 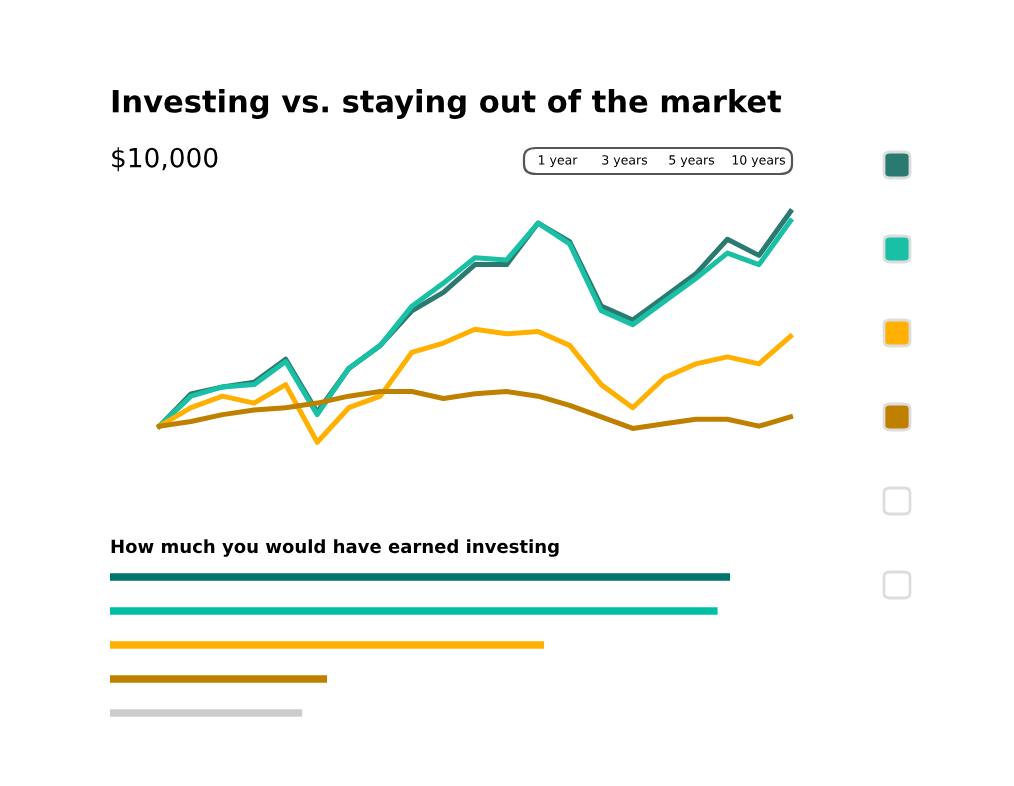 I want to click on chart-title: Investing vs. staying out of the market, so click(x=447, y=104).